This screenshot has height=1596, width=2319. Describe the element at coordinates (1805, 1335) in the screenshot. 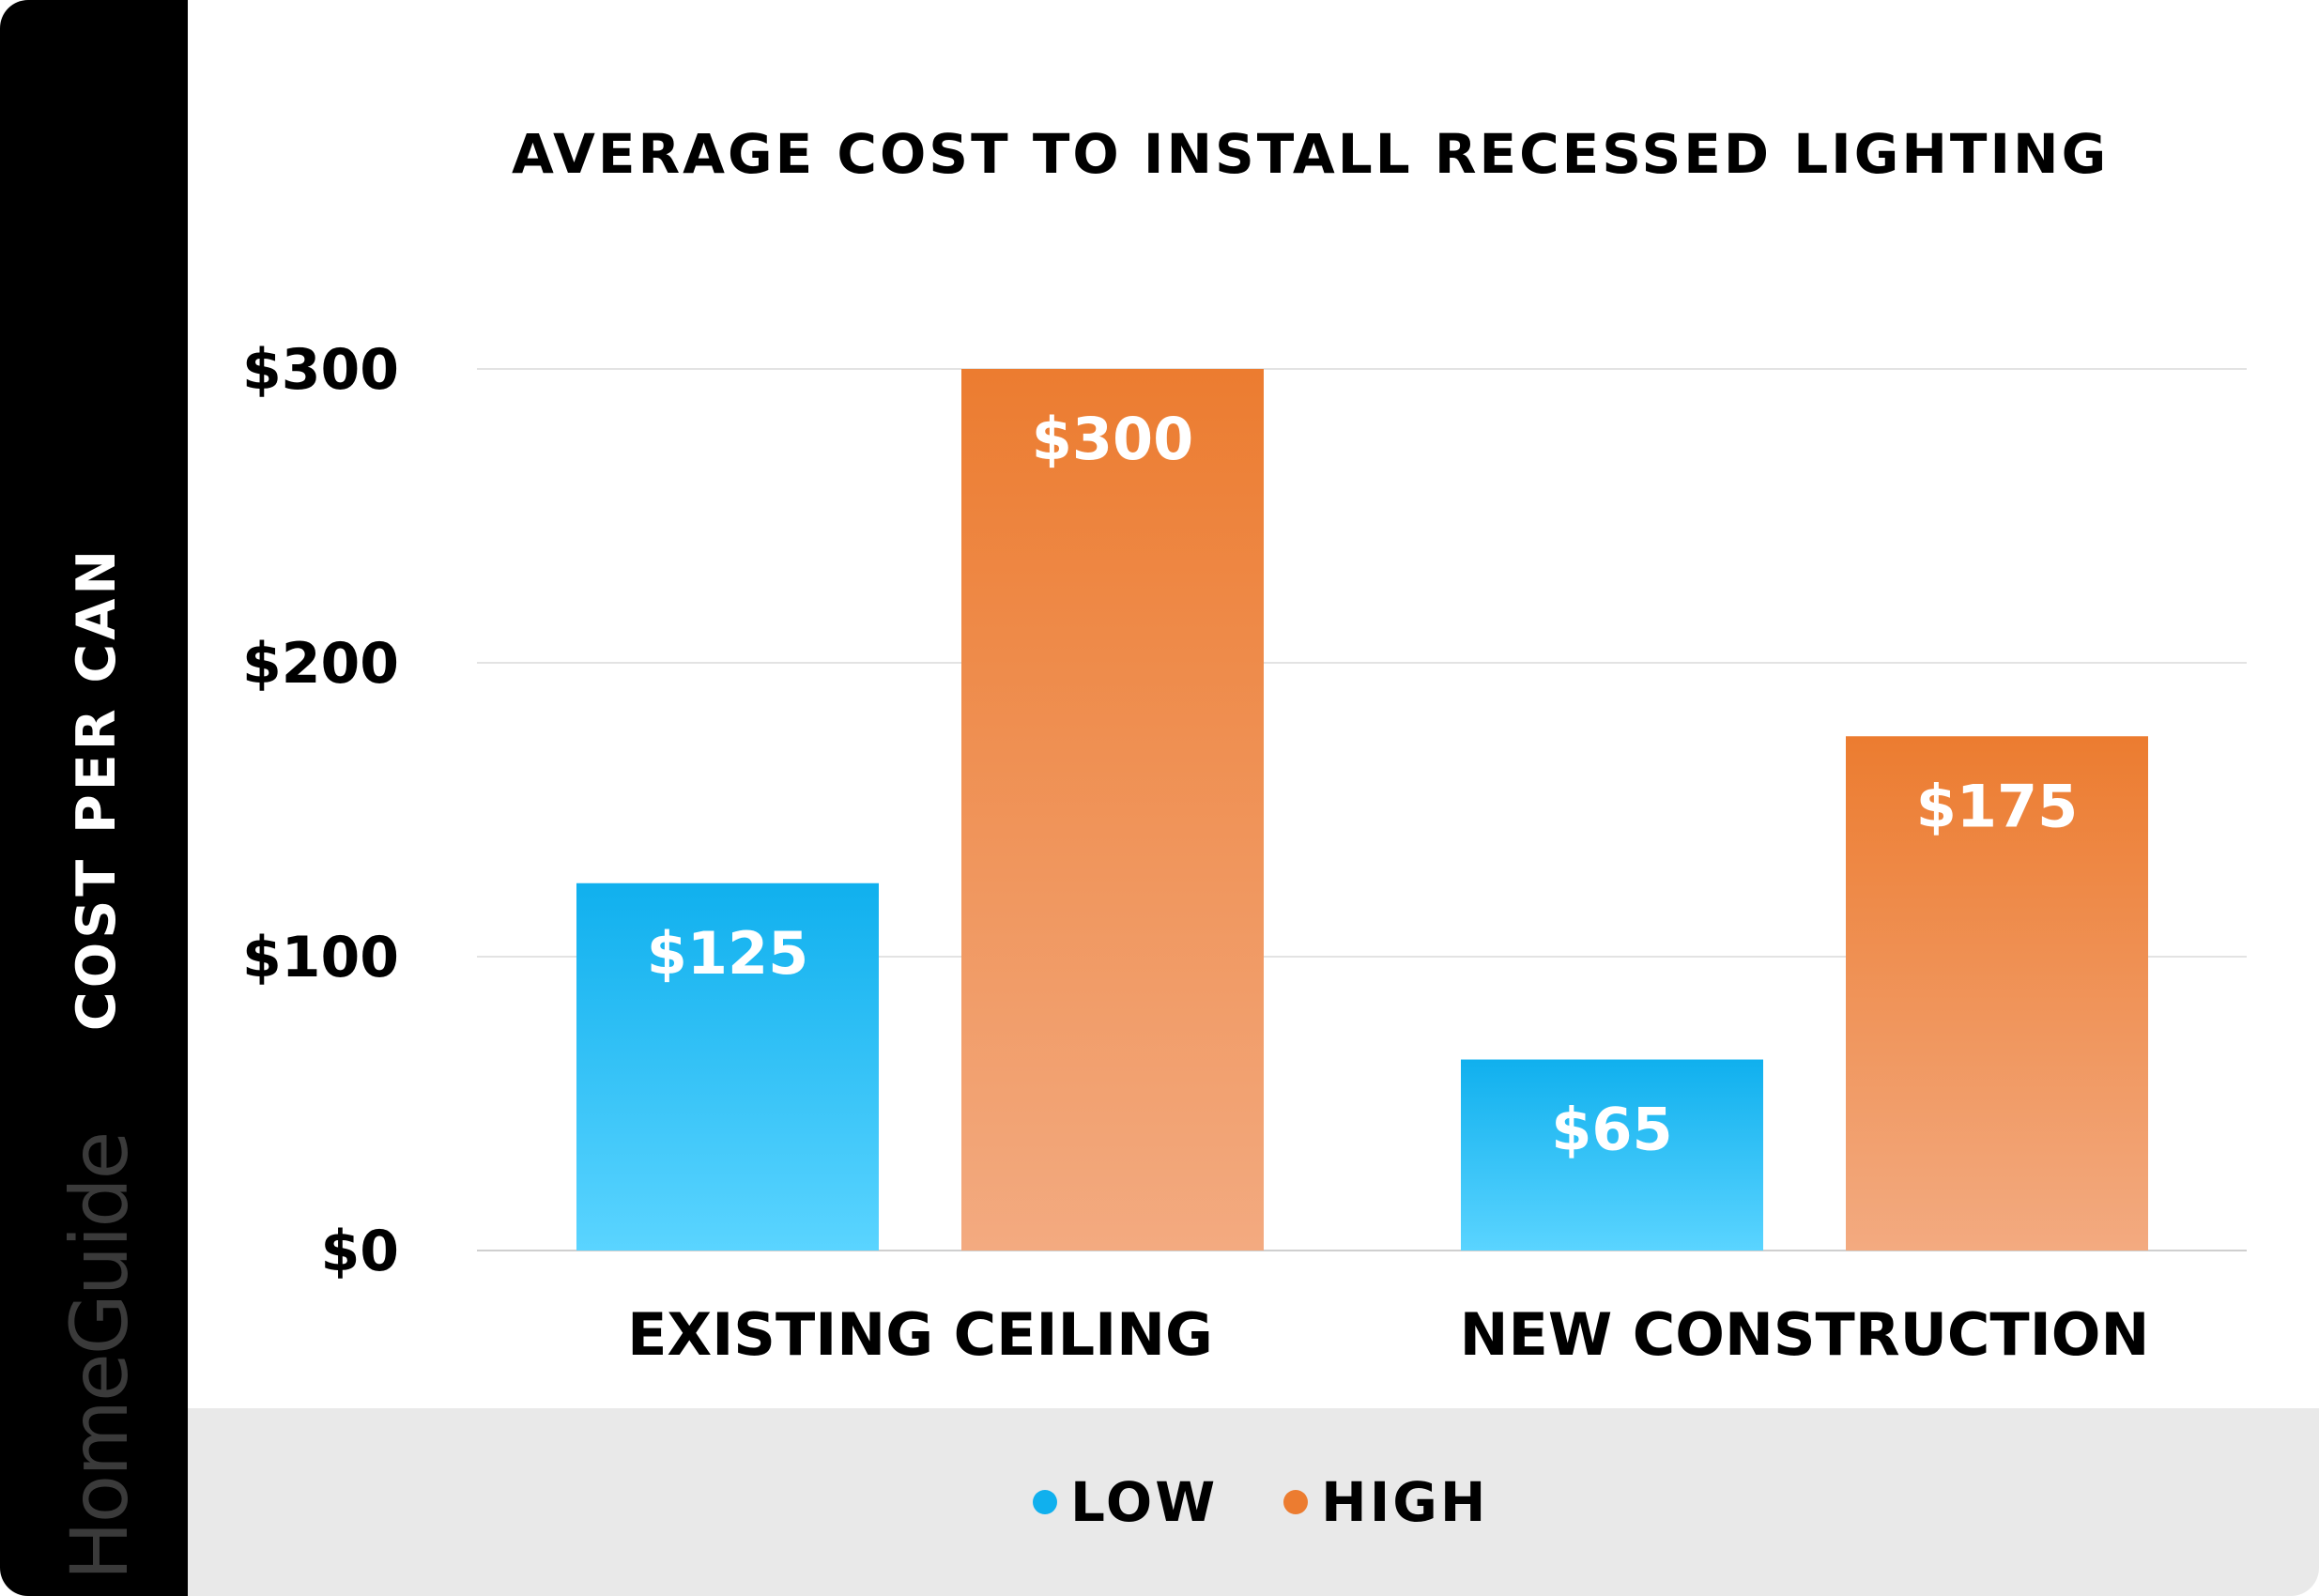

I see `x-category-label: NEW CONSTRUCTION` at that location.